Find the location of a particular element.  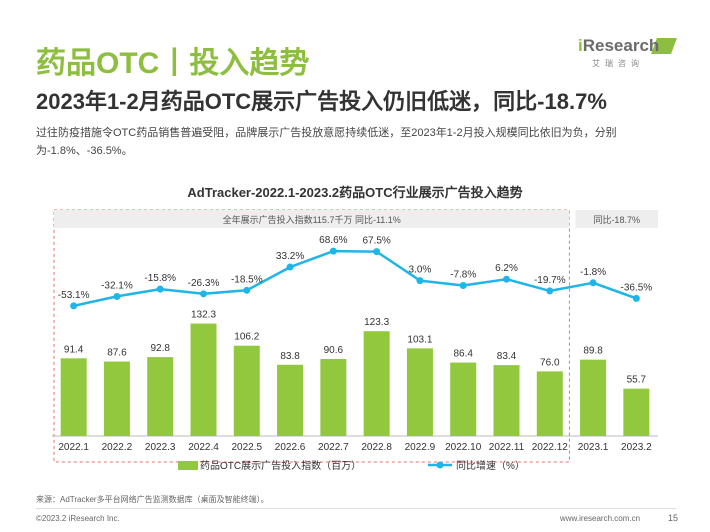

footer-divider is located at coordinates (356, 508).